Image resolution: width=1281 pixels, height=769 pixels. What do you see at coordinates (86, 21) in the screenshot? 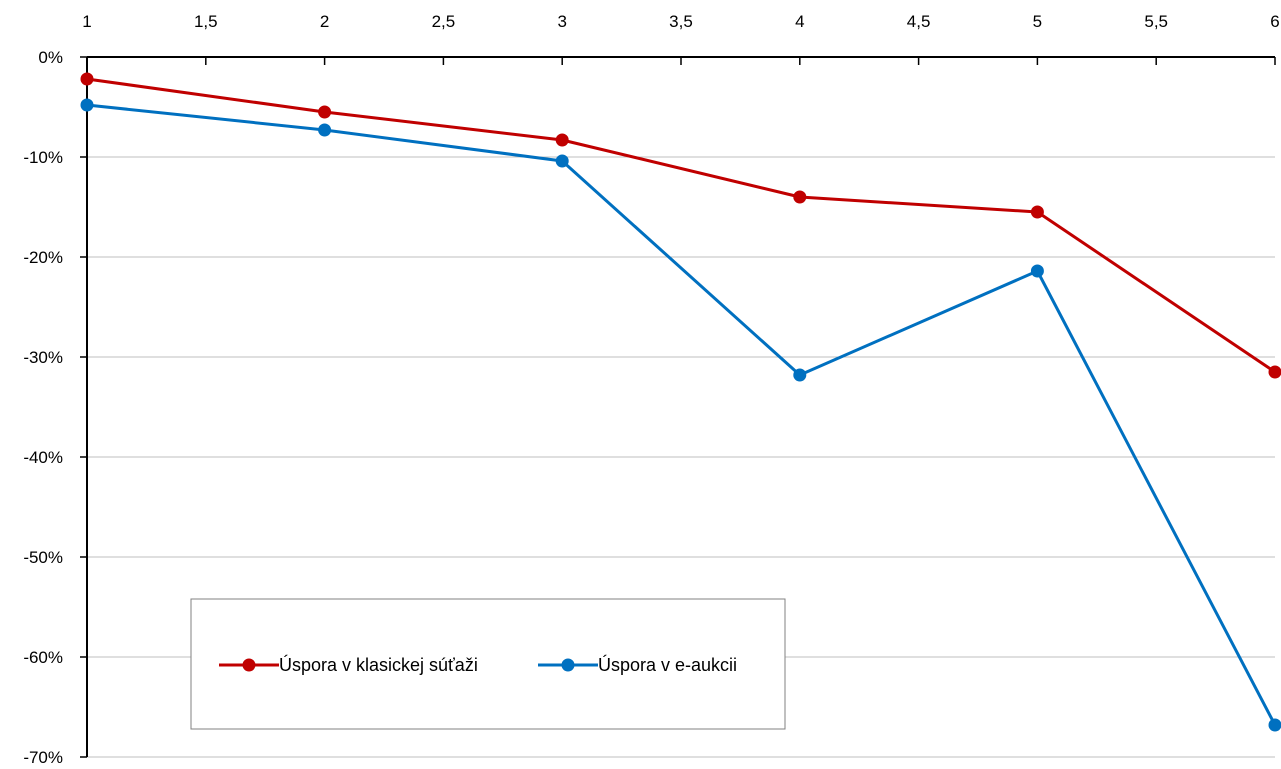
I see `x-tick-label: 1` at bounding box center [86, 21].